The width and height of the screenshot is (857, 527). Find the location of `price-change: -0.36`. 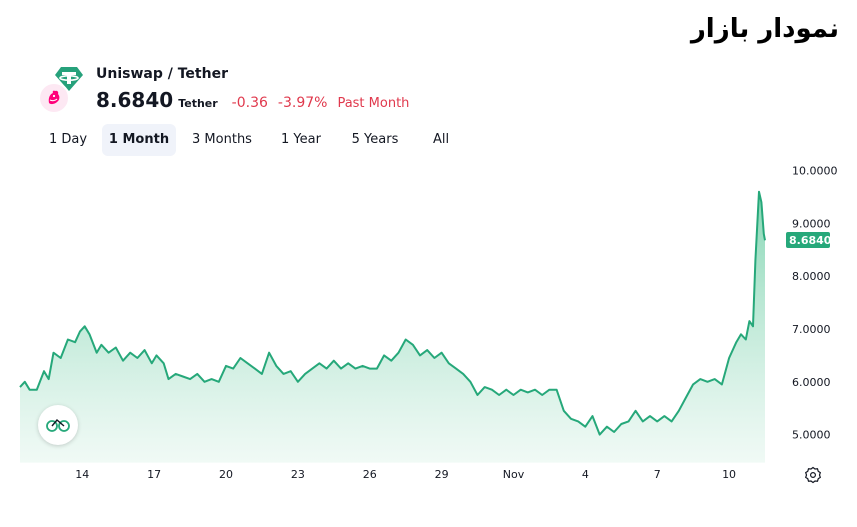

price-change: -0.36 is located at coordinates (249, 103).